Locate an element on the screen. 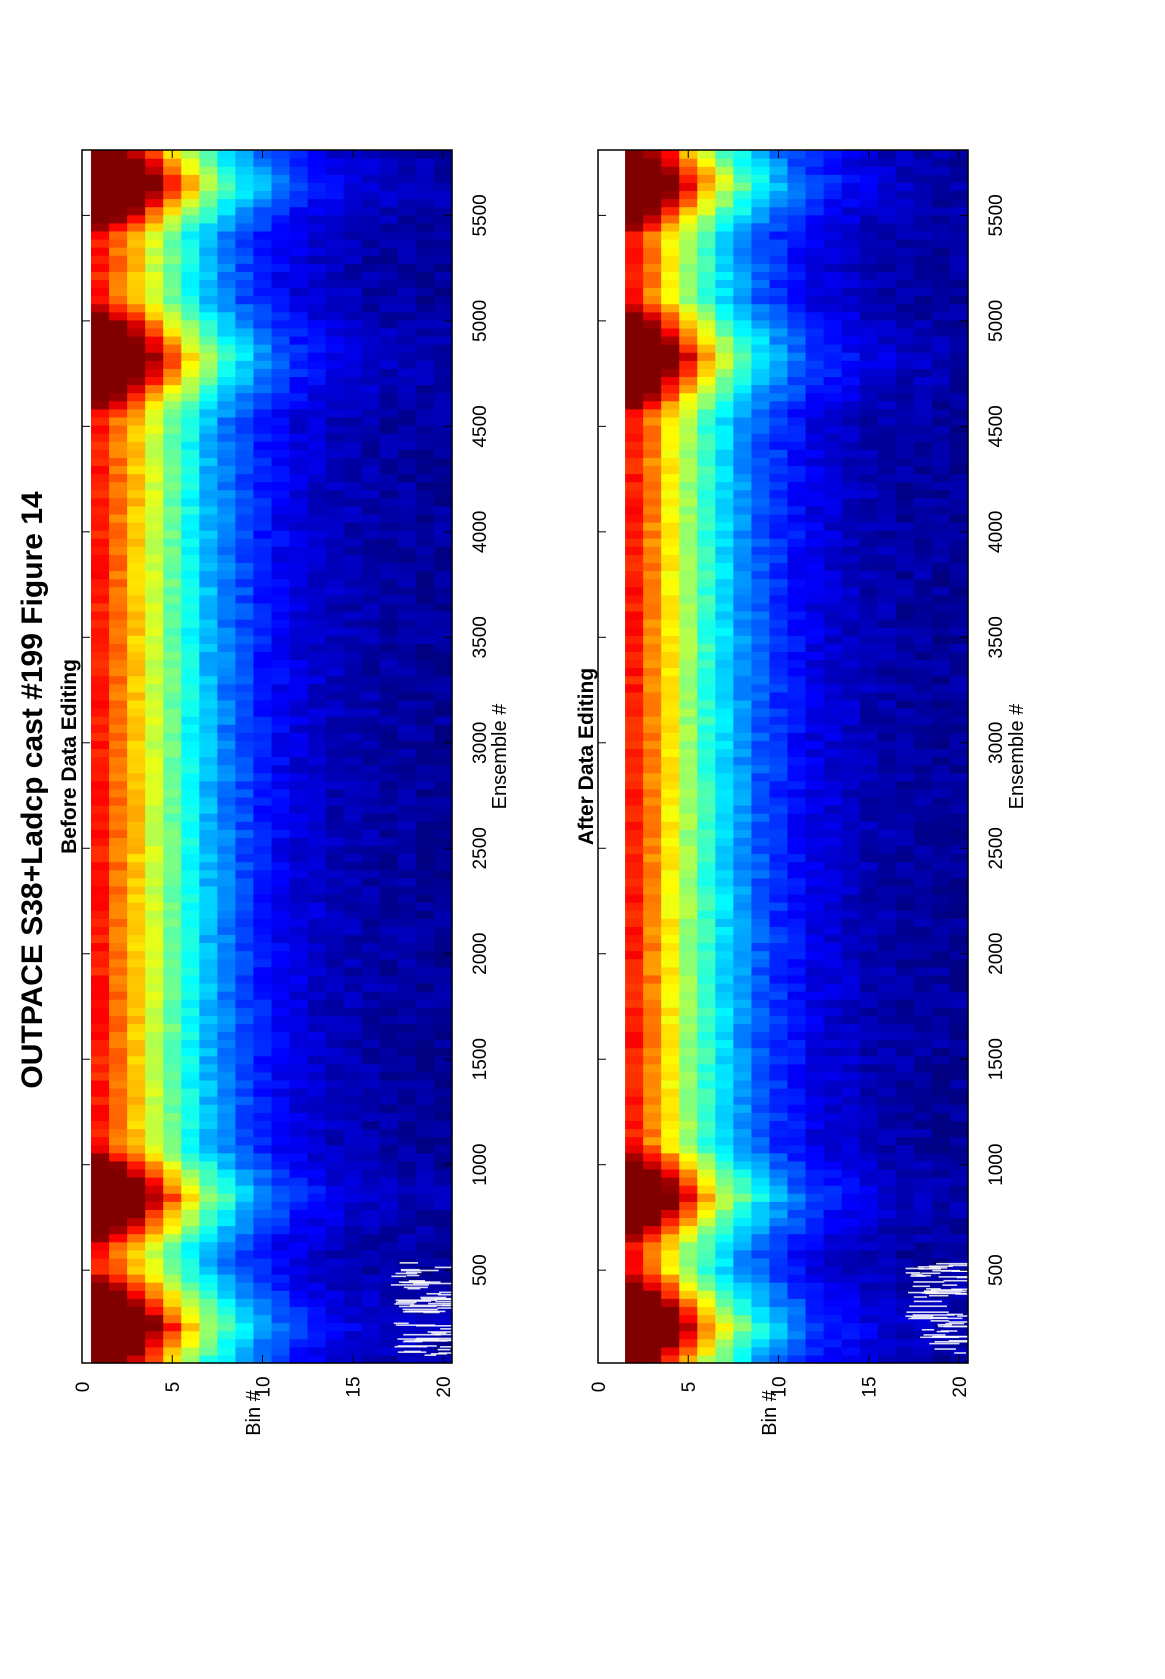  masked-cell is located at coordinates (417, 1281).